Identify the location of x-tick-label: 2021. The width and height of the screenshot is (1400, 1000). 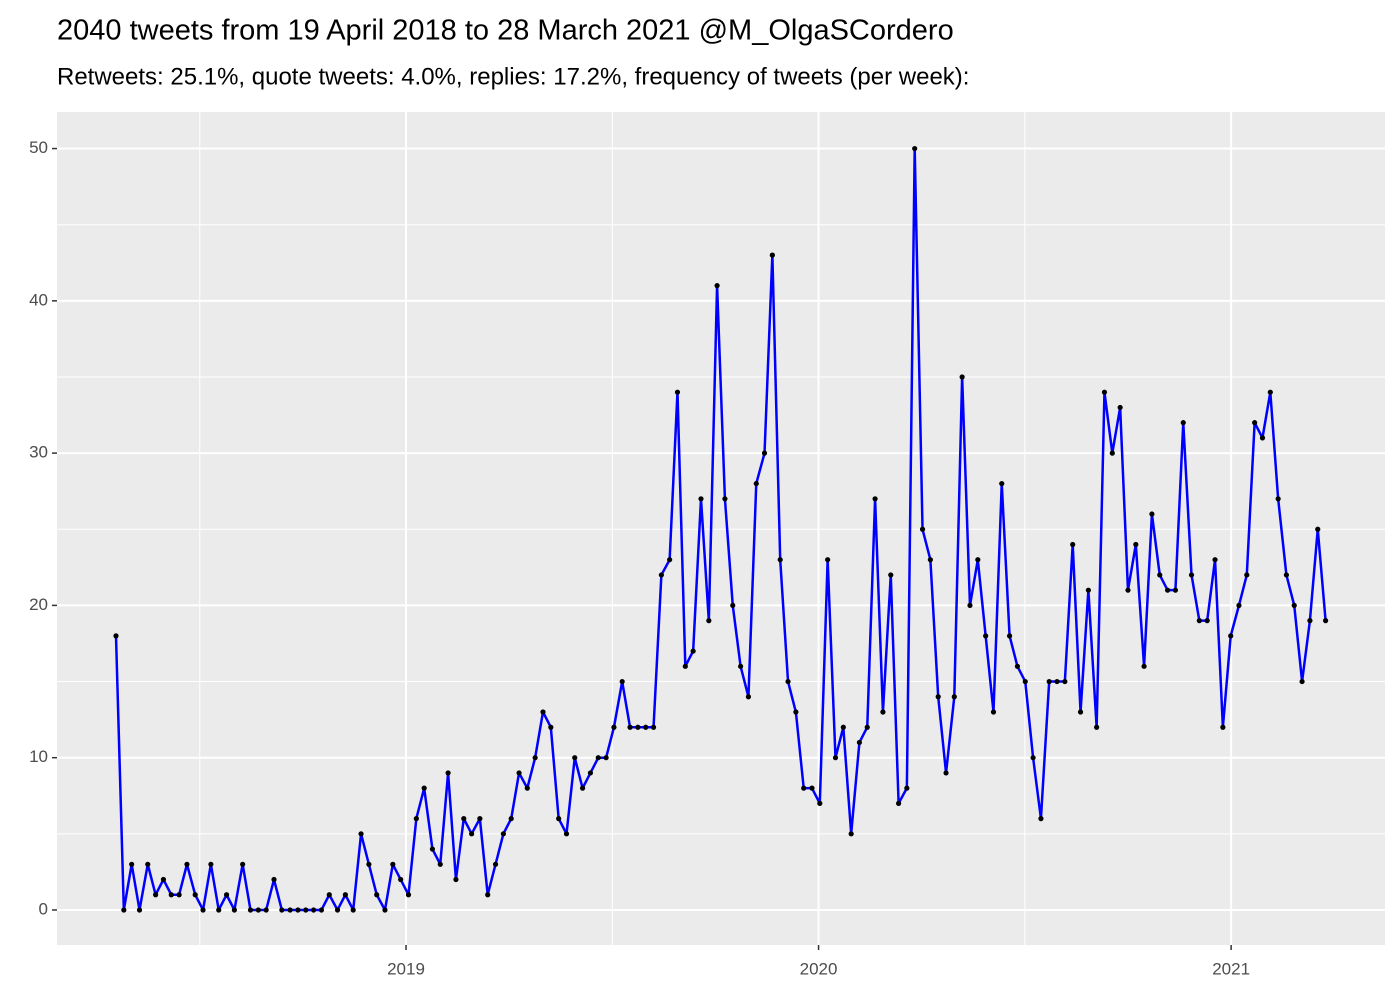
(1231, 968).